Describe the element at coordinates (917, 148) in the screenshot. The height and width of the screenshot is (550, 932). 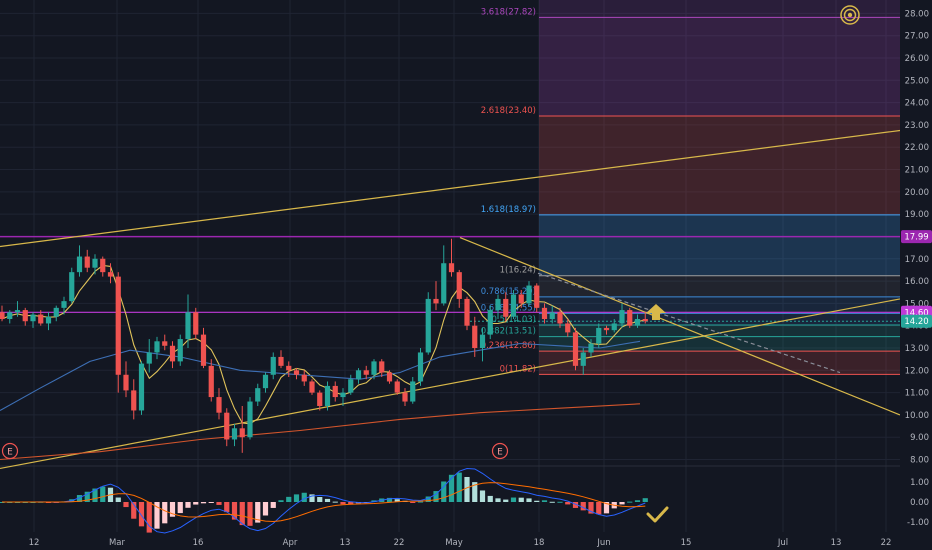
I see `price-tick-label: 22.00` at that location.